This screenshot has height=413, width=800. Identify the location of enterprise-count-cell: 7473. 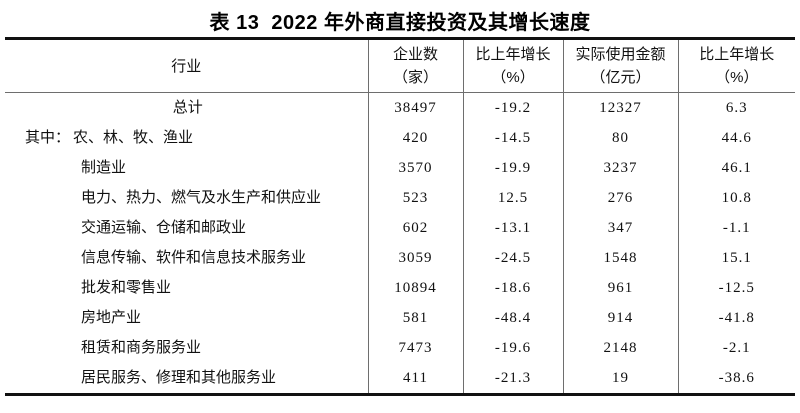
(415, 348).